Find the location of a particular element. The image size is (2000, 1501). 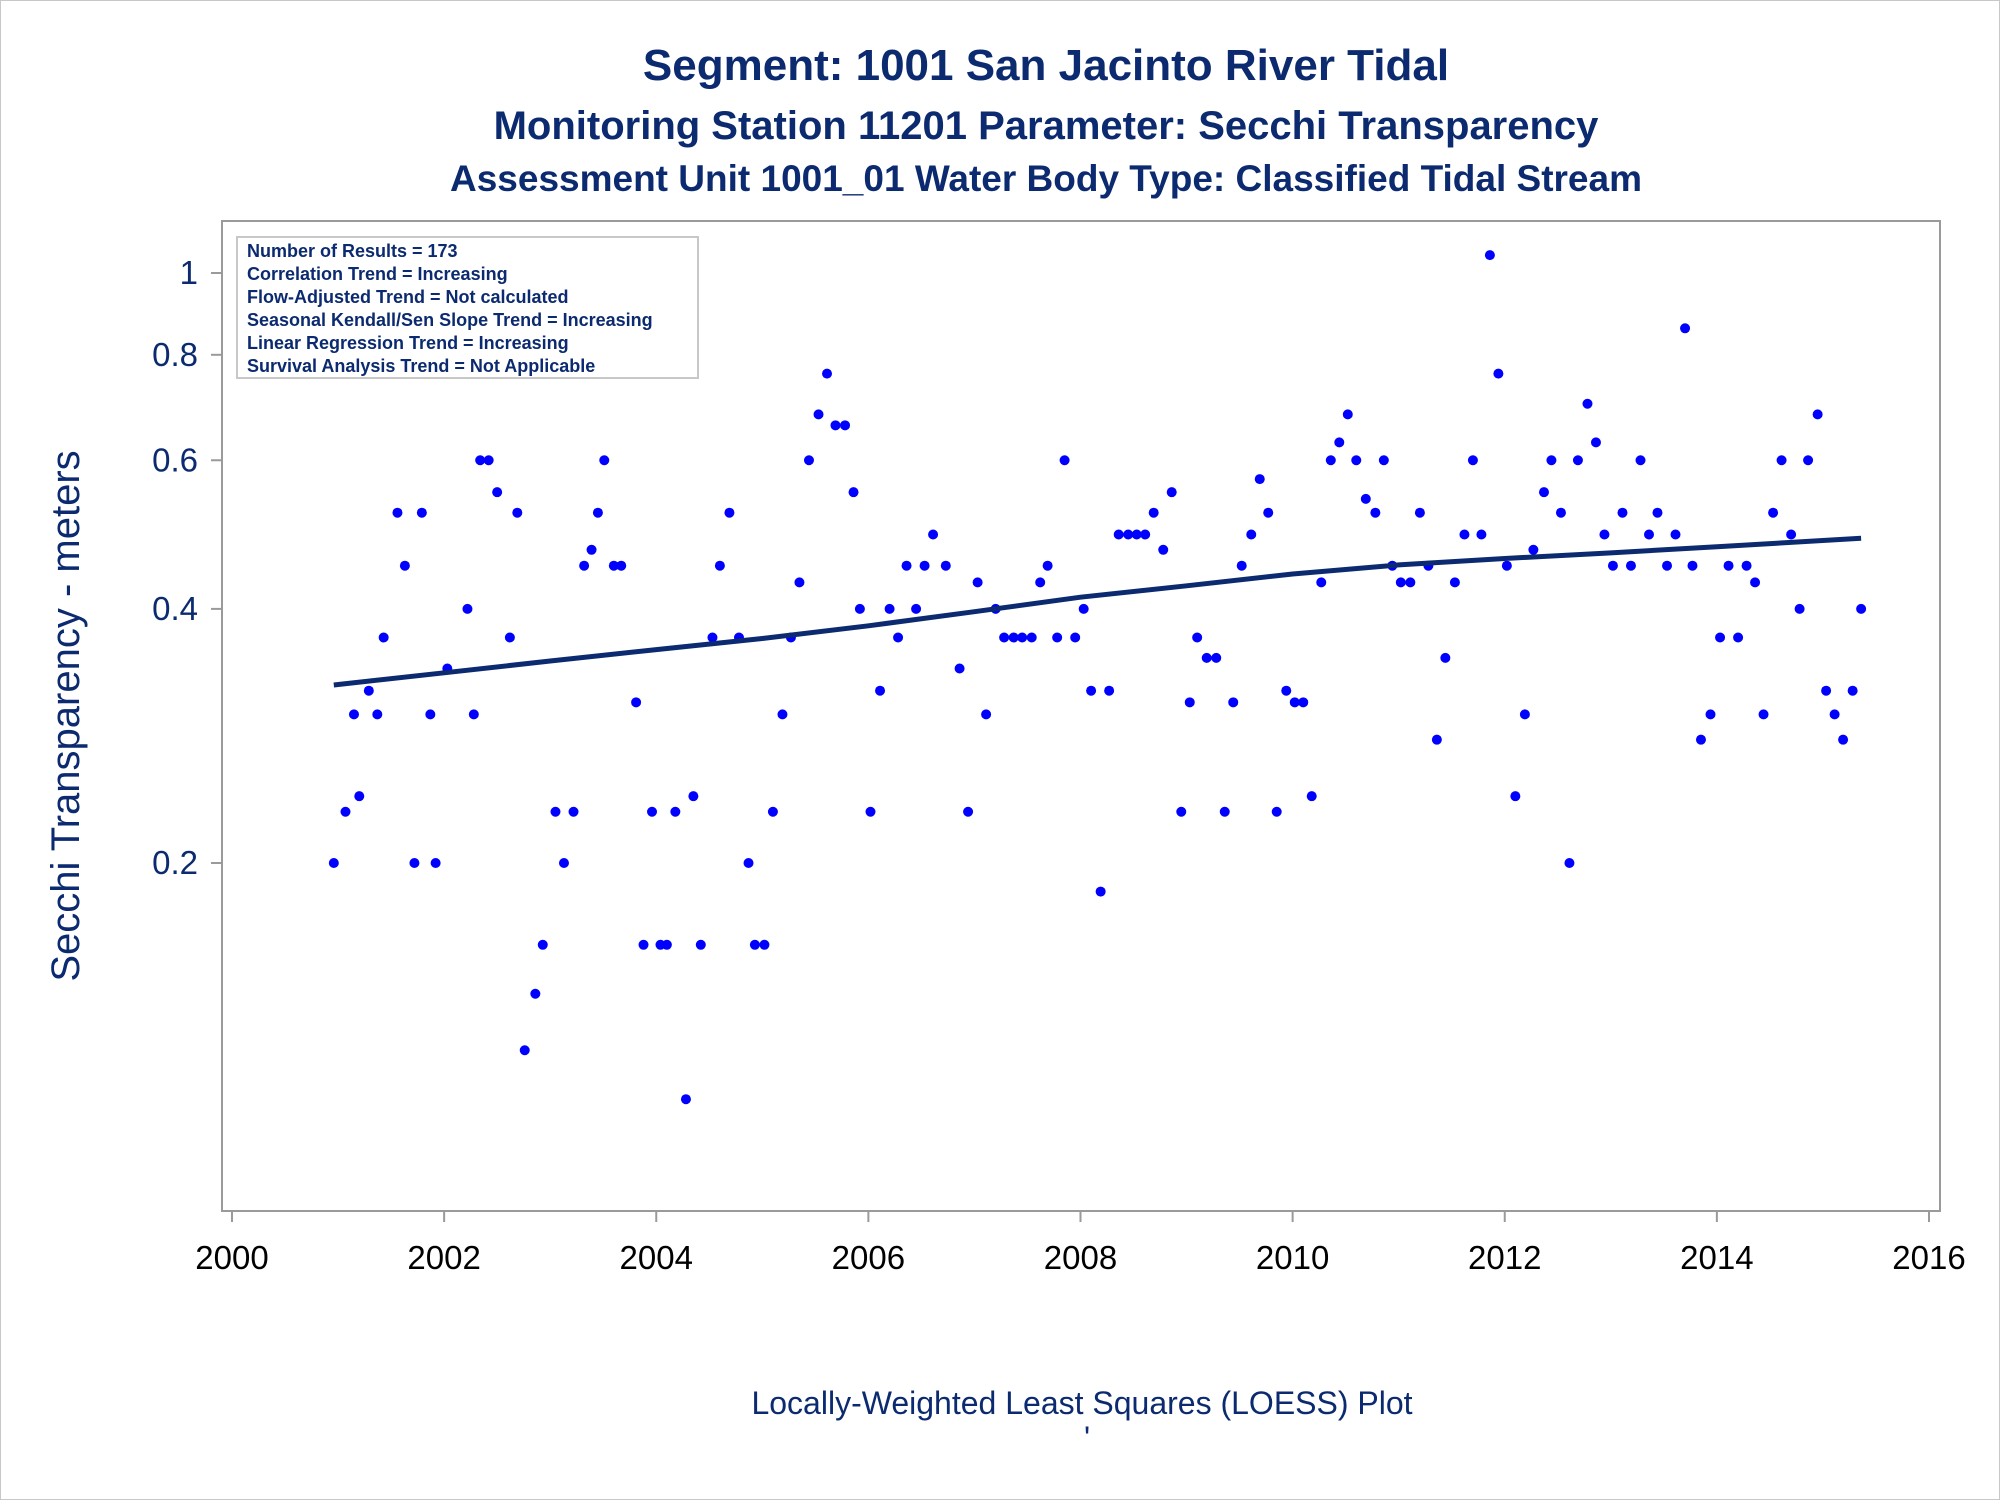

x-tick-label: 2014 is located at coordinates (1716, 1257).